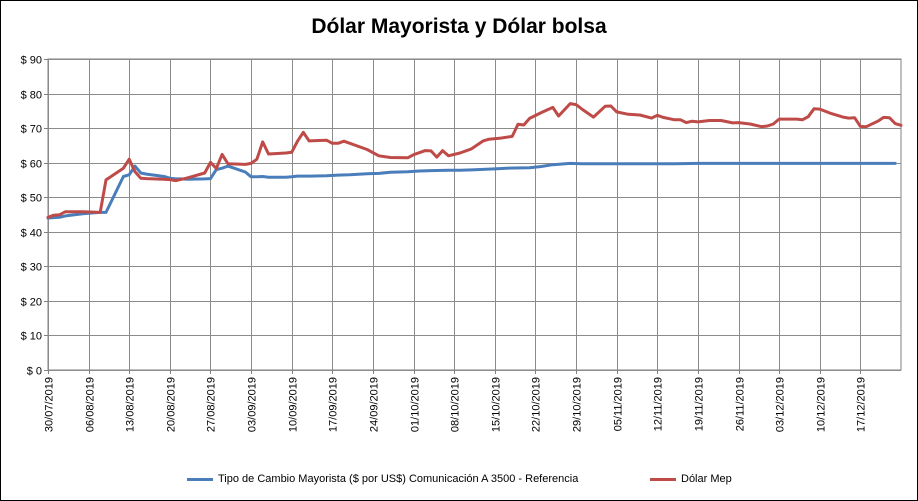  I want to click on y-tick-label: $ 0, so click(34, 372).